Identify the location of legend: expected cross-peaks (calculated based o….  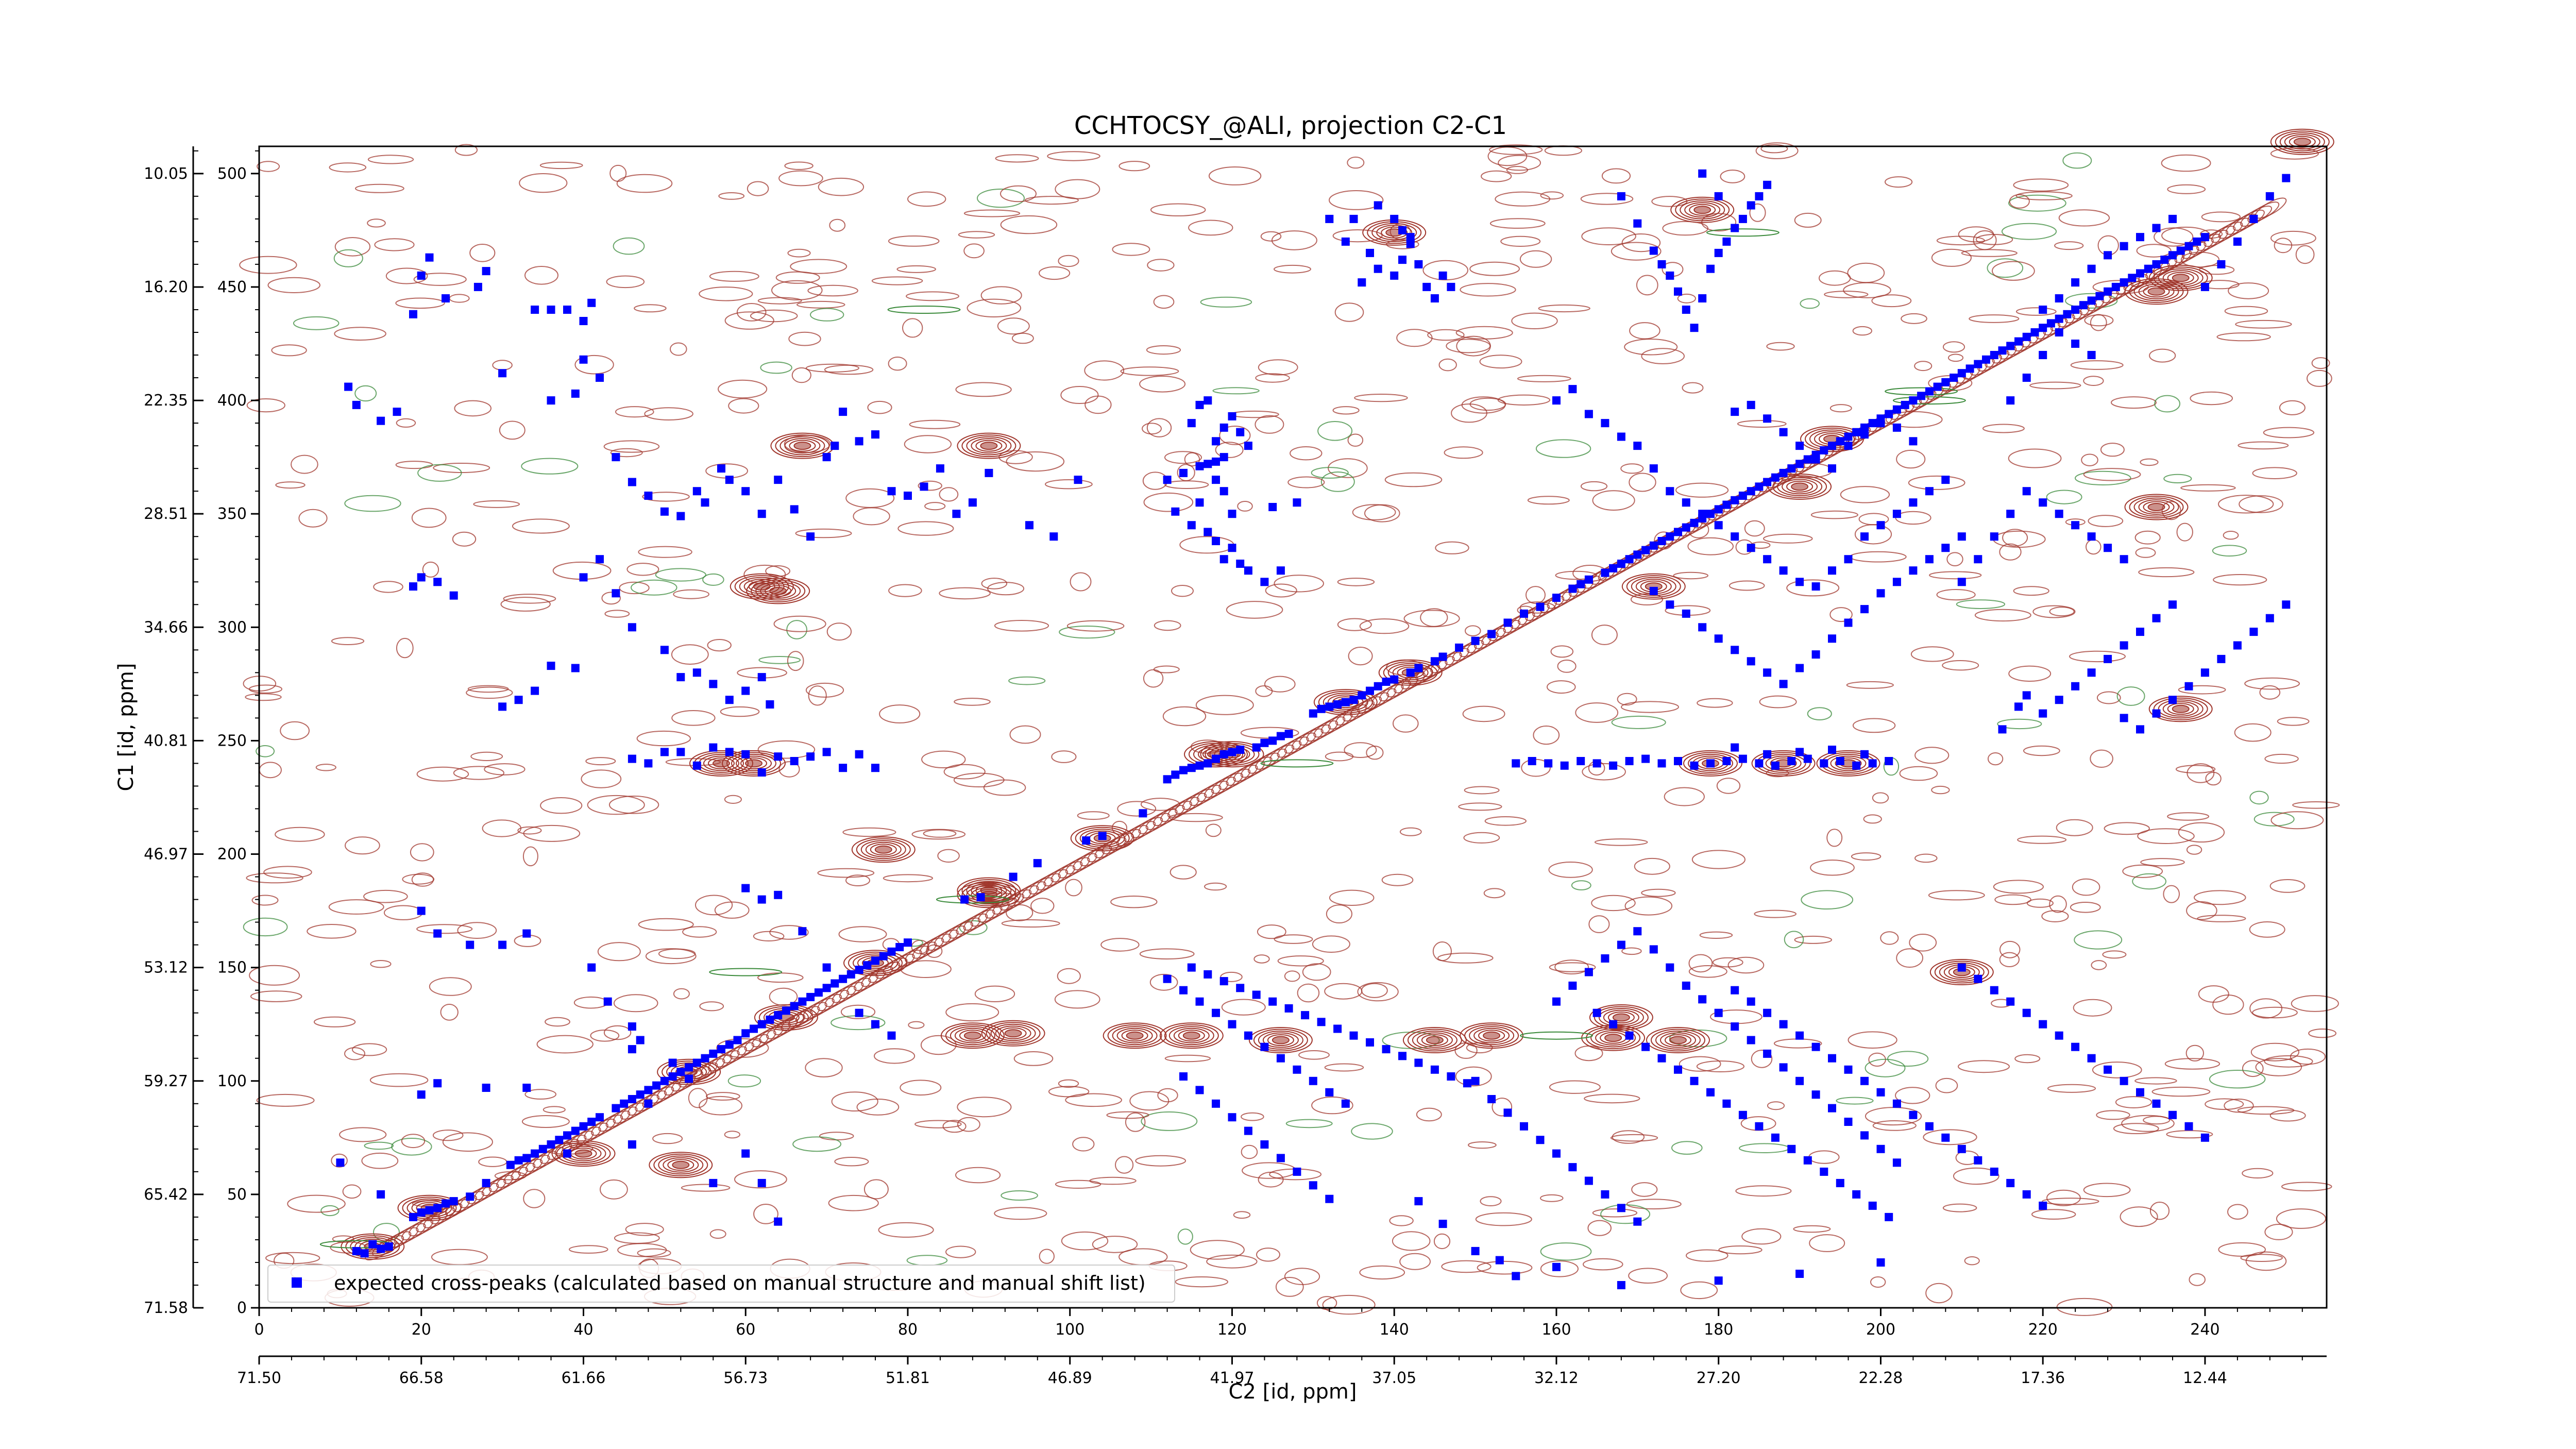
(721, 1284).